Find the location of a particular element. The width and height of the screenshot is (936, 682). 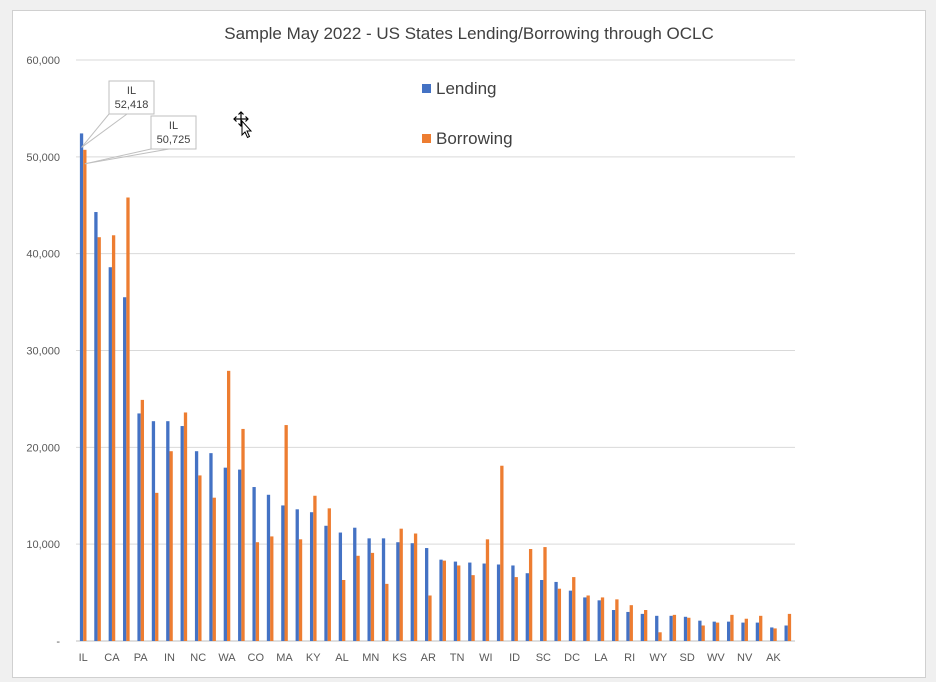

y-tick-label: 60,000 is located at coordinates (43, 61).